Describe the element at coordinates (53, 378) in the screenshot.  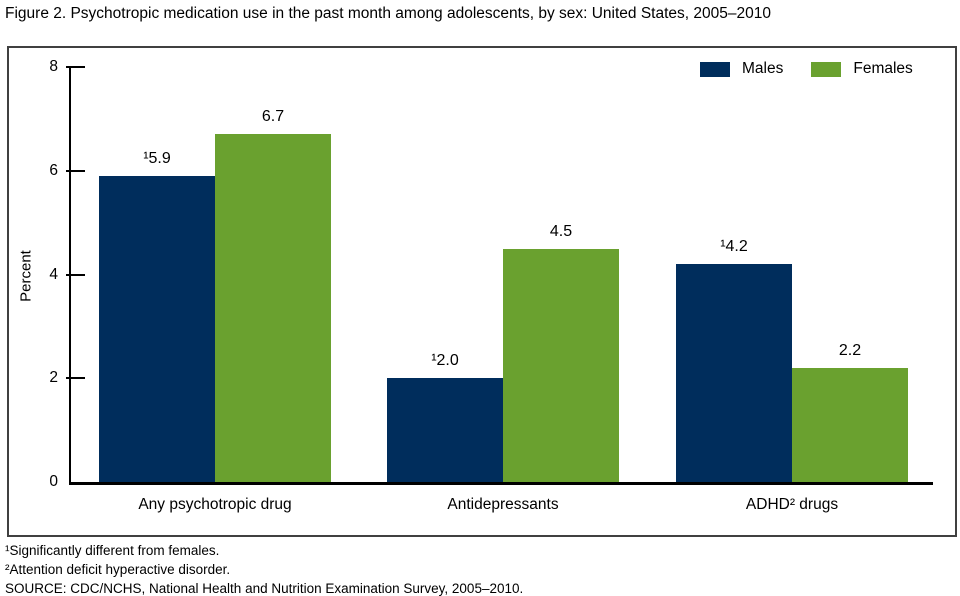
I see `y-tick-label: 2` at that location.